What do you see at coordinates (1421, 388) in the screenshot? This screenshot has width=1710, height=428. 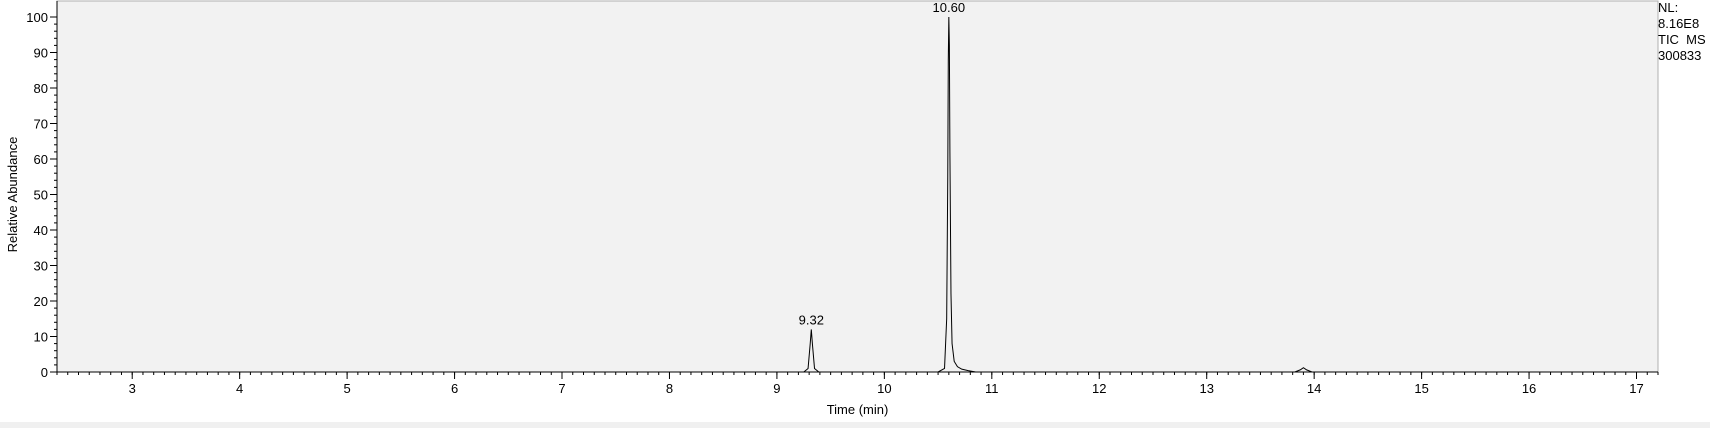 I see `x-tick-label: 15` at bounding box center [1421, 388].